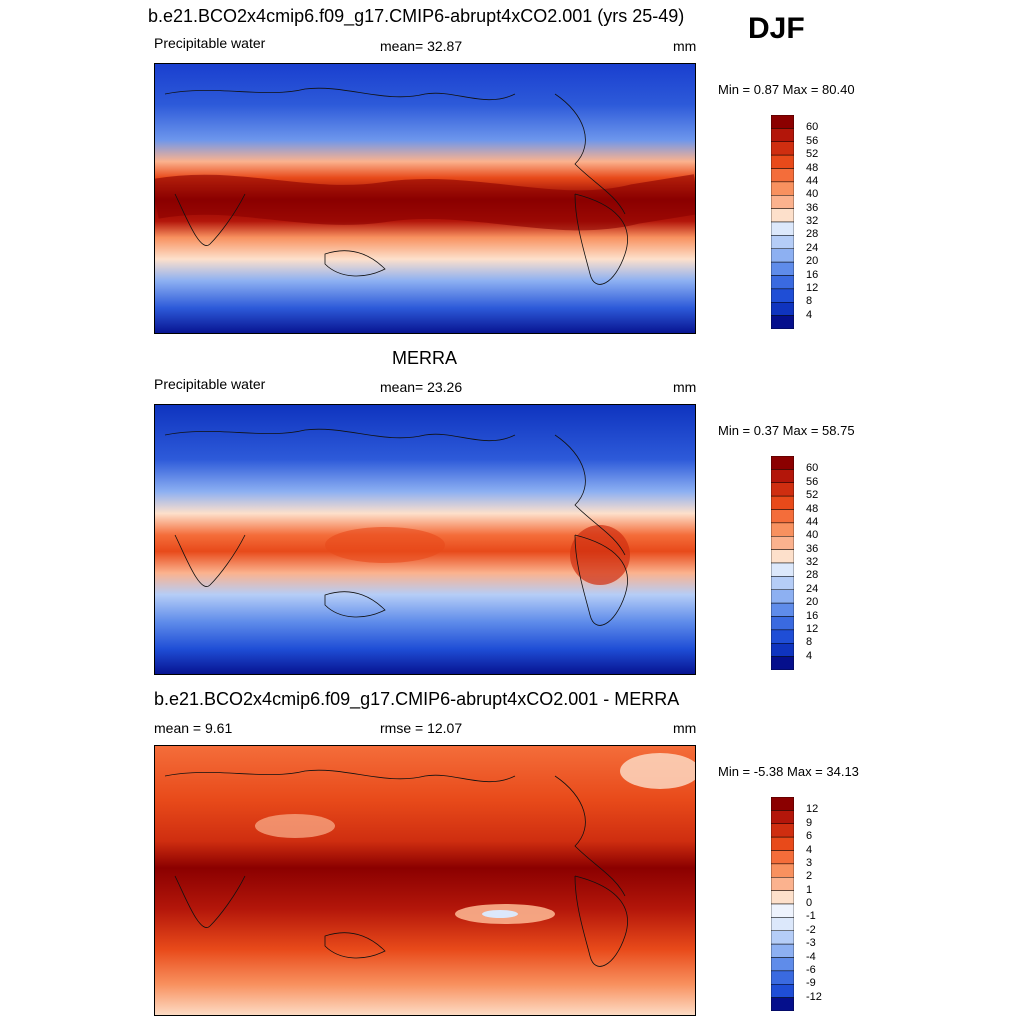 This screenshot has width=1024, height=1024. Describe the element at coordinates (812, 481) in the screenshot. I see `colorbar-tick-label: 56` at that location.